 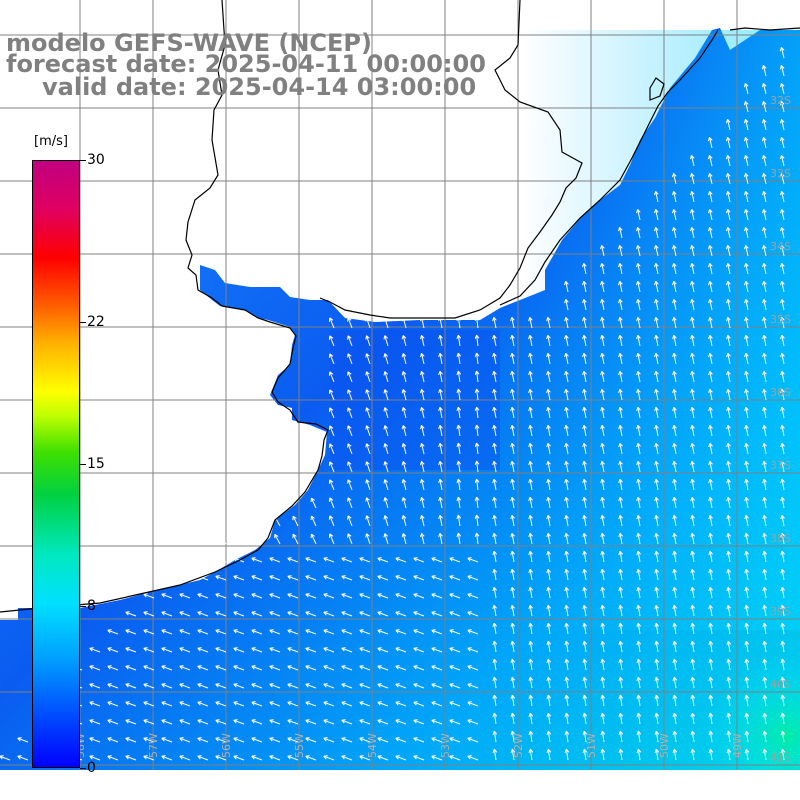 I want to click on latitude-label: 35S, so click(x=780, y=319).